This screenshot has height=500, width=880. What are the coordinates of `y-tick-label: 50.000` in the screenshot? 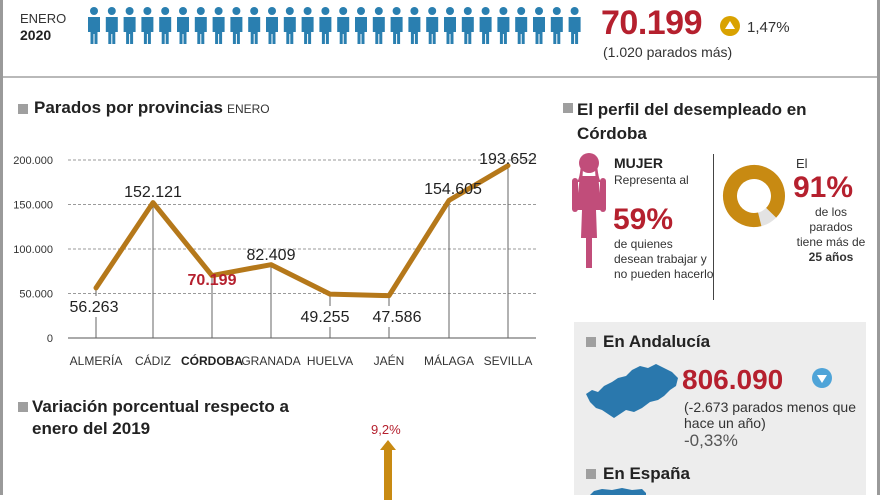 It's located at (36, 295).